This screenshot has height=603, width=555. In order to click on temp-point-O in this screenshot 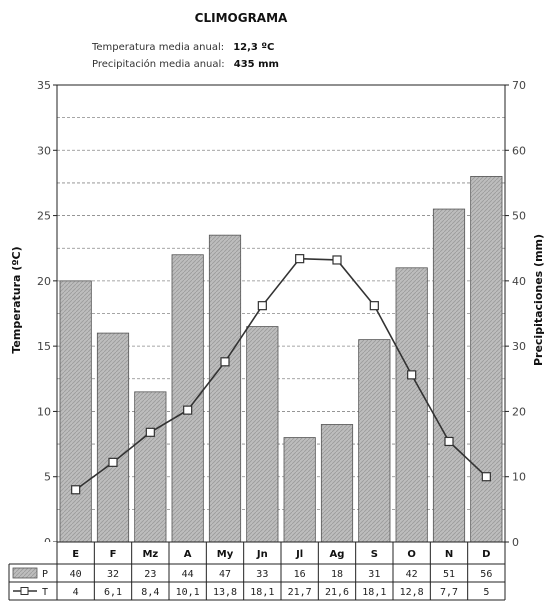, I will do `click(412, 375)`.